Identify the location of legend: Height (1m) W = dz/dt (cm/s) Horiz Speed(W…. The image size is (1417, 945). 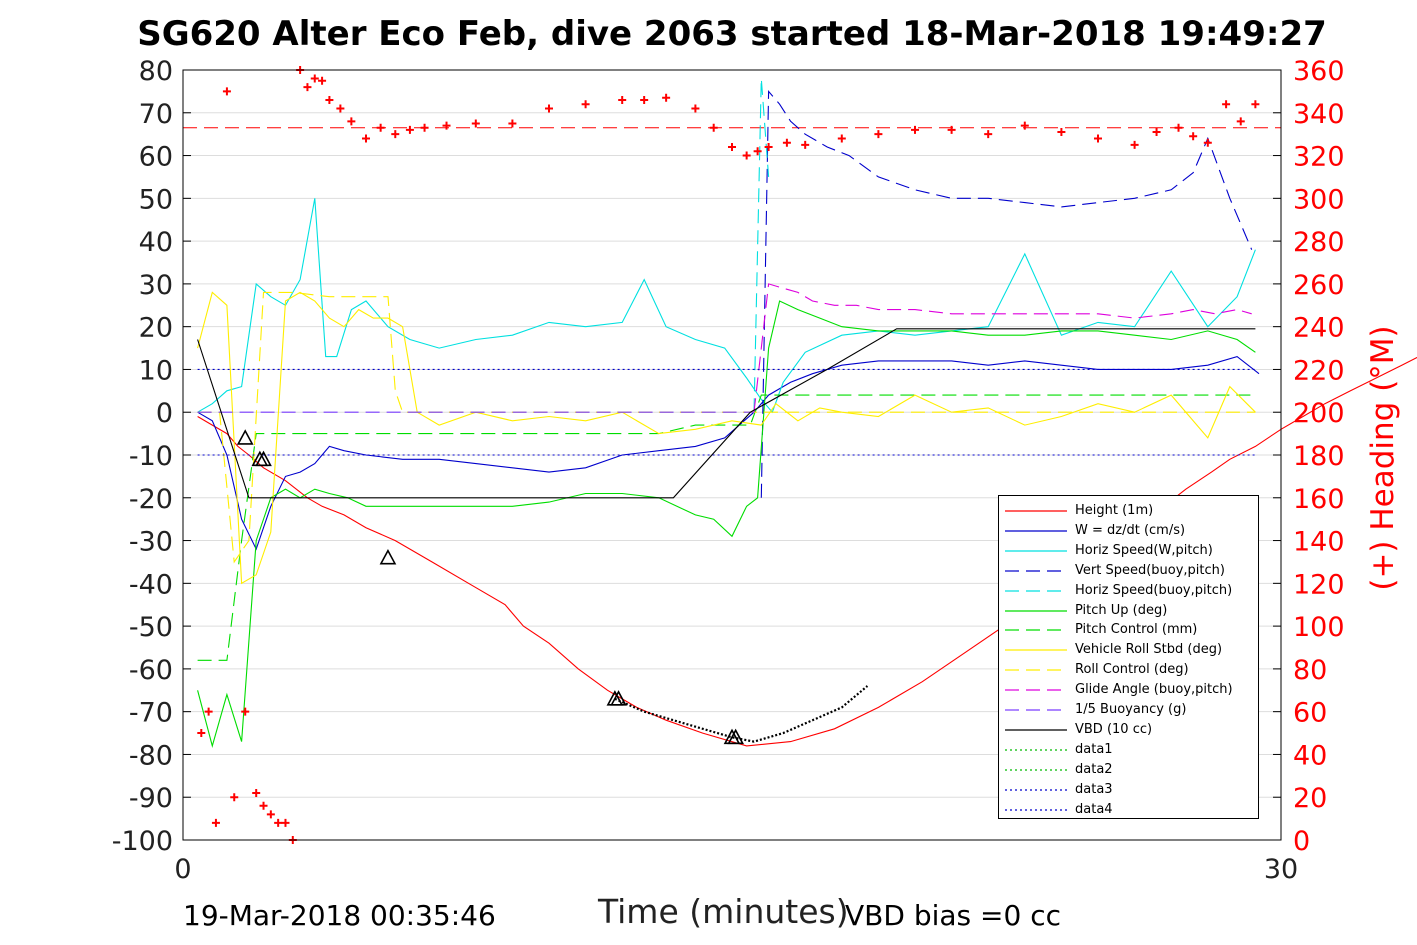
(1128, 657).